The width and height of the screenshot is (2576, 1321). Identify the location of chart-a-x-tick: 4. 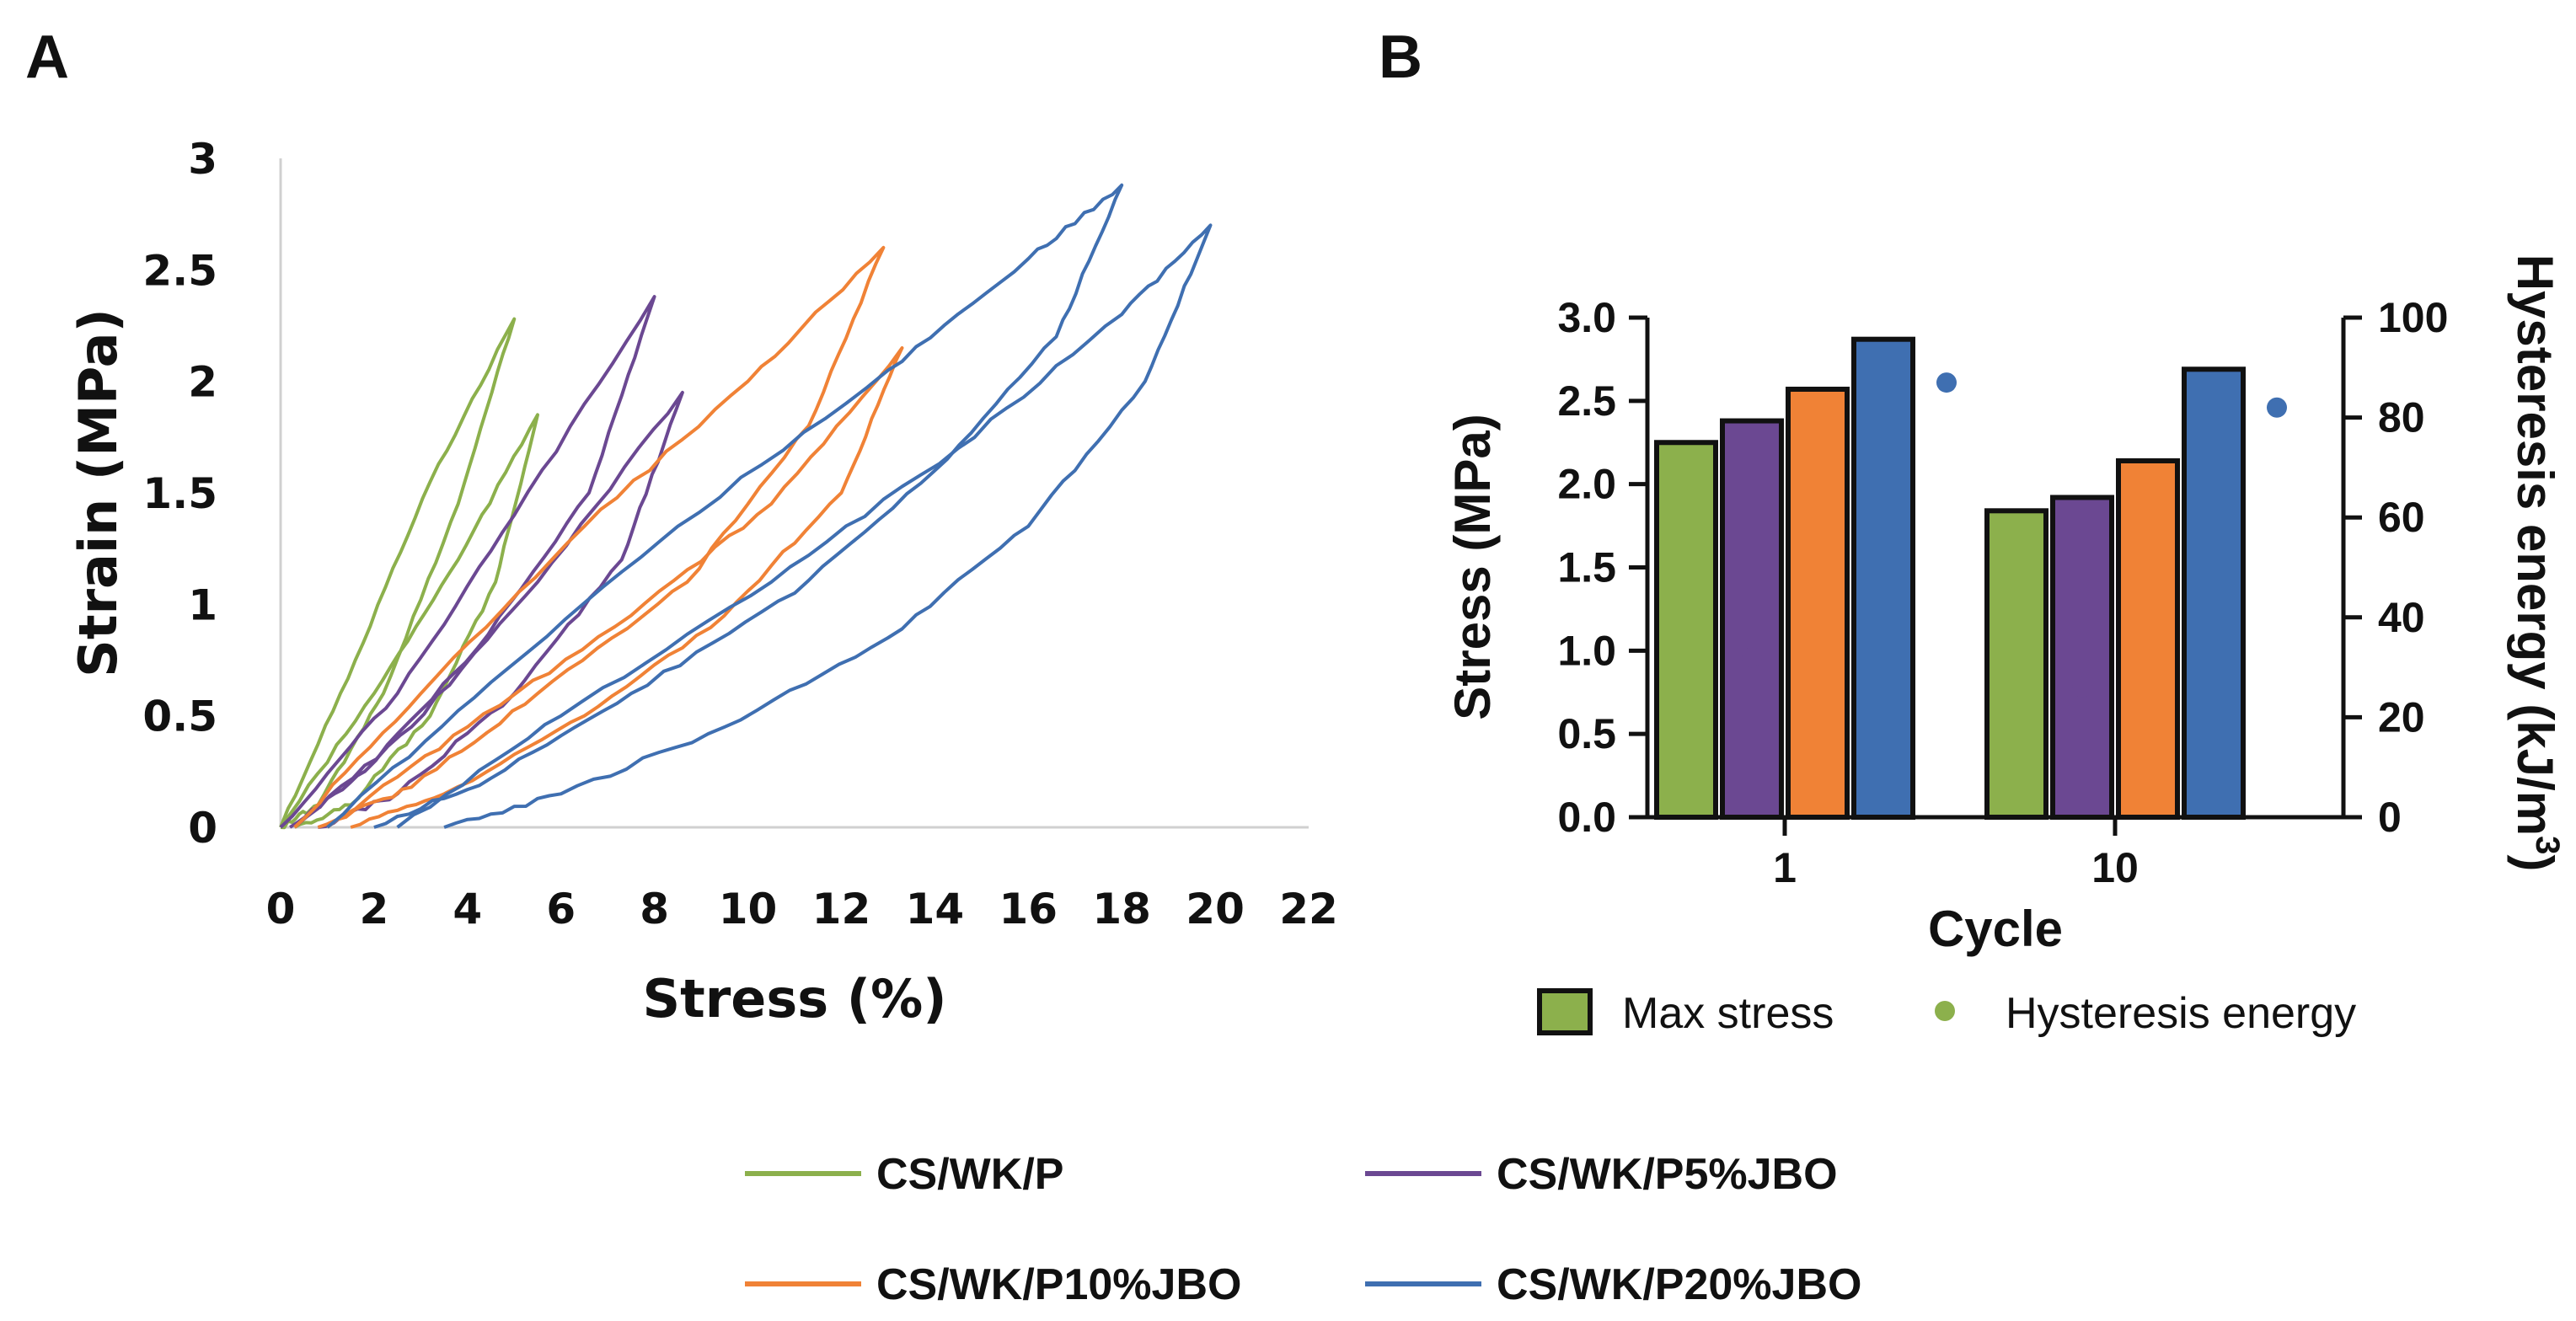
(467, 909).